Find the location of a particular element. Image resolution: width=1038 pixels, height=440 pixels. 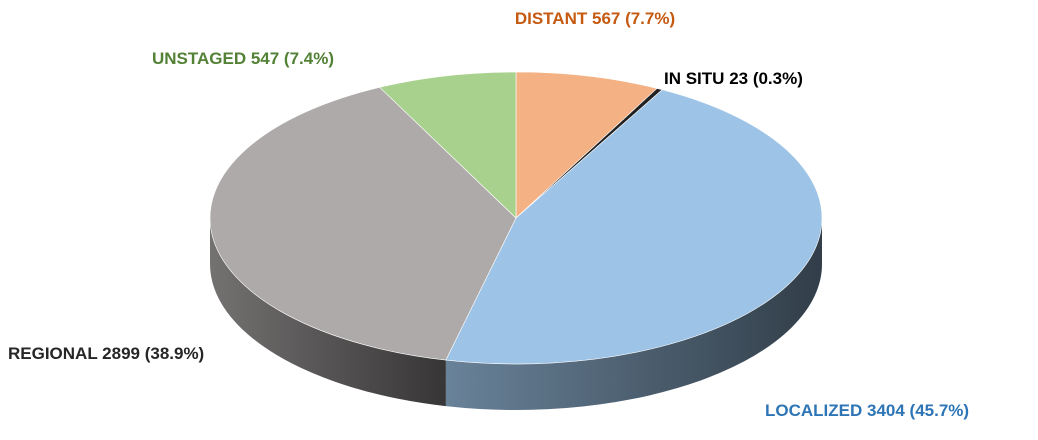

slice-label-name: LOCALIZED is located at coordinates (813, 410).